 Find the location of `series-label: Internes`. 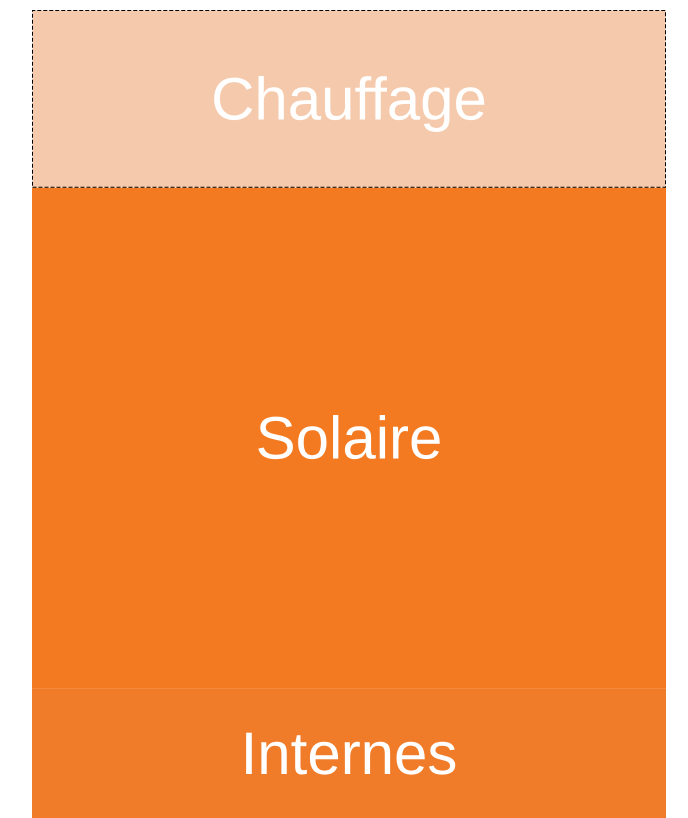

series-label: Internes is located at coordinates (349, 753).